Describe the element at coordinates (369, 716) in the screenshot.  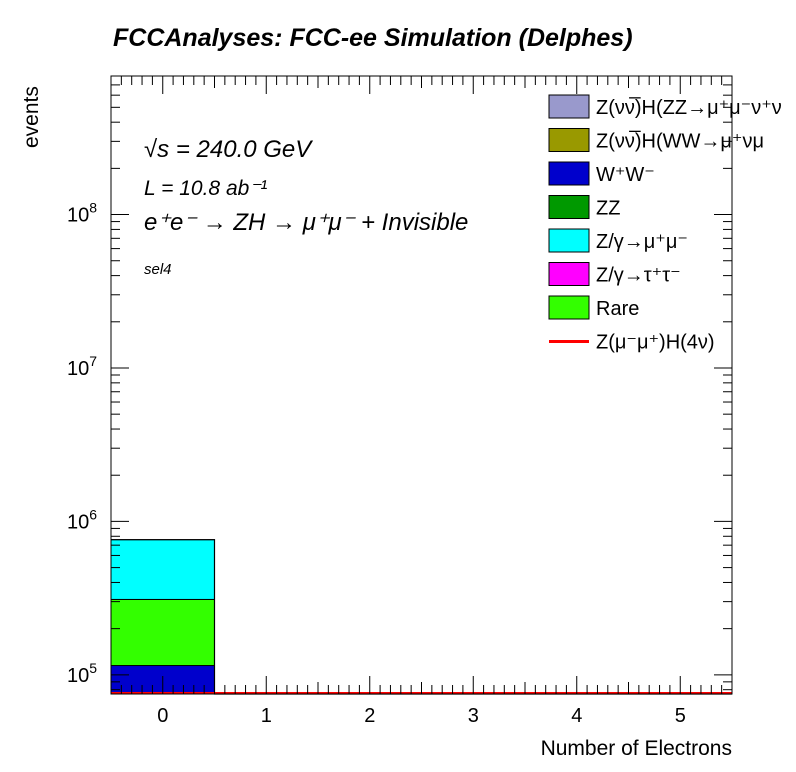
I see `x-tick-label: 2` at that location.